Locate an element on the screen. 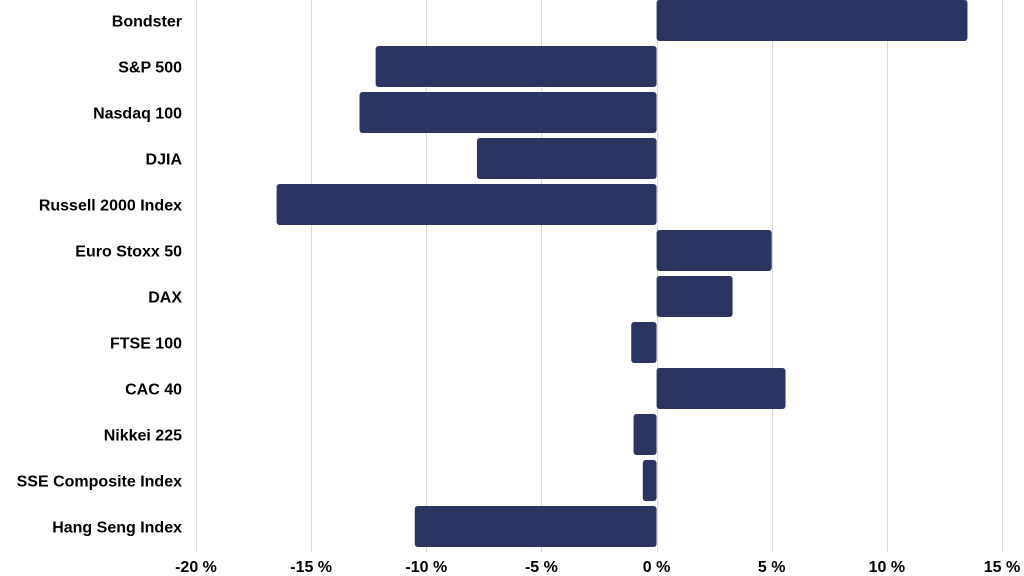 The height and width of the screenshot is (576, 1024). category-label: Bondster is located at coordinates (147, 22).